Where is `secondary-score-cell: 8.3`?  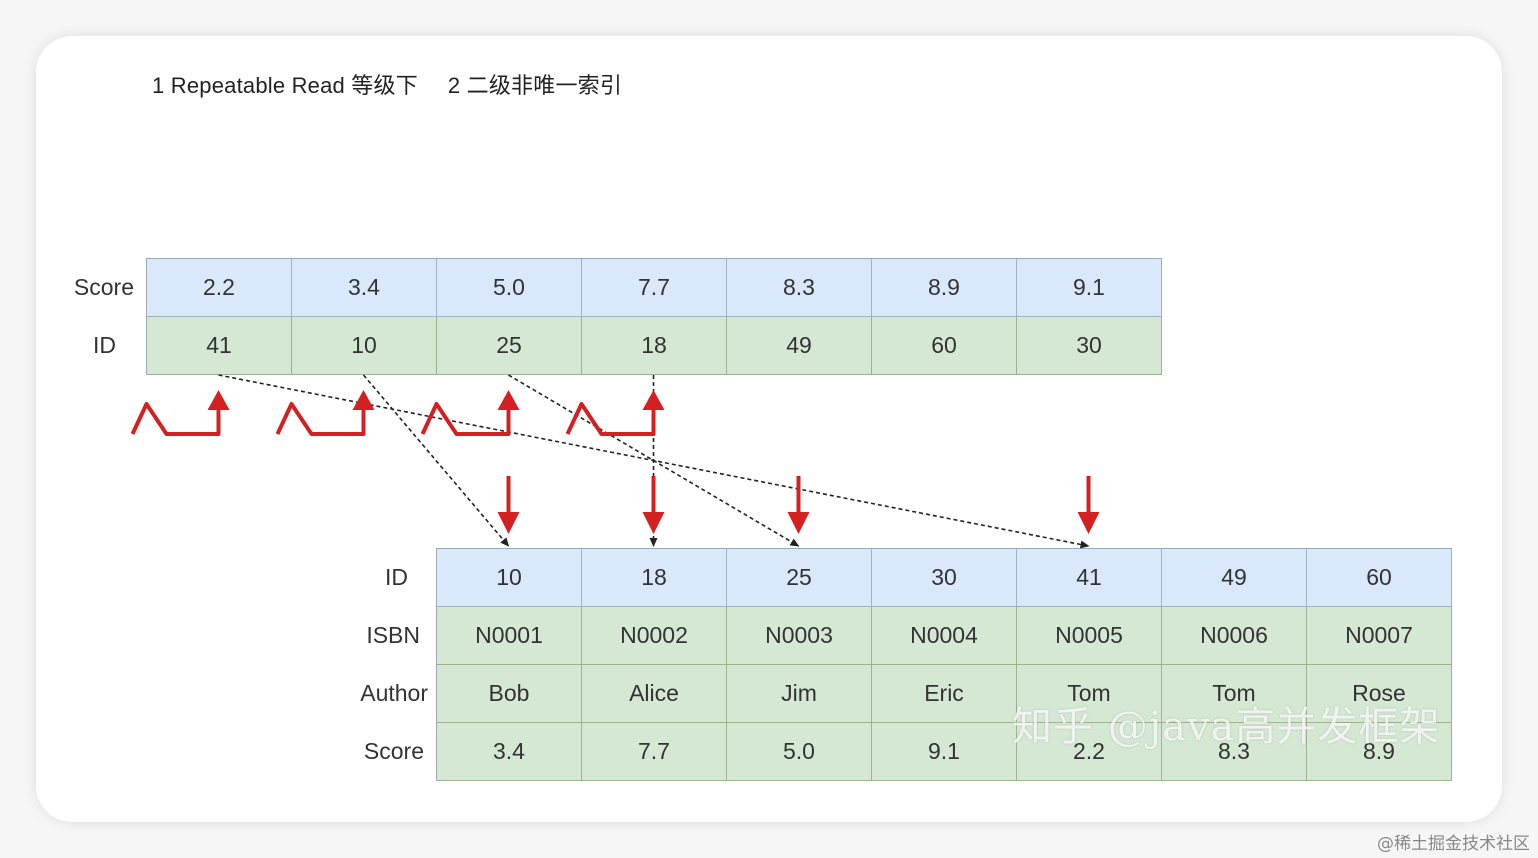 secondary-score-cell: 8.3 is located at coordinates (799, 288).